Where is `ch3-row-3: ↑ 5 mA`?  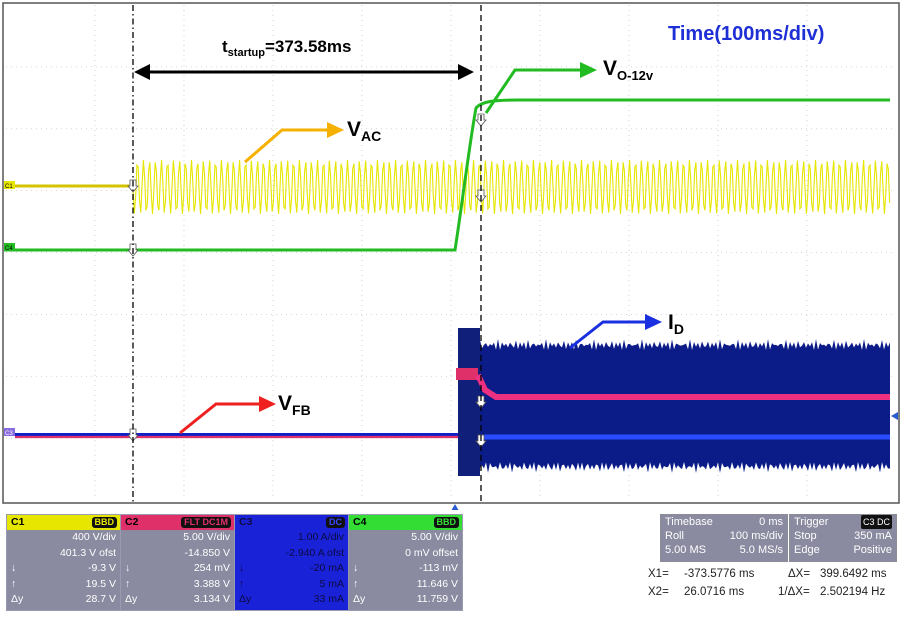 ch3-row-3: ↑ 5 mA is located at coordinates (291, 583).